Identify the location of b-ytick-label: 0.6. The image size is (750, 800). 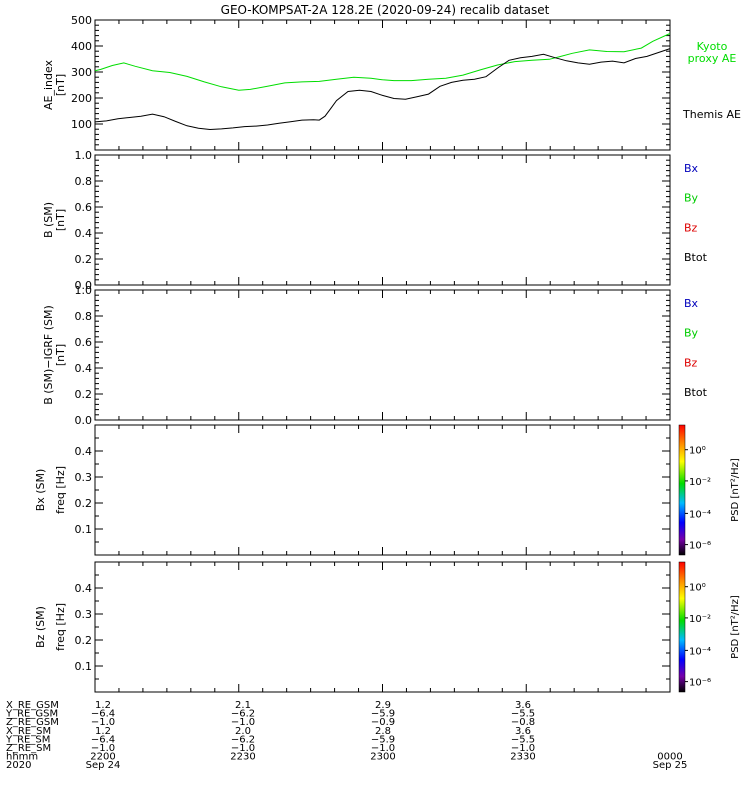
(84, 207).